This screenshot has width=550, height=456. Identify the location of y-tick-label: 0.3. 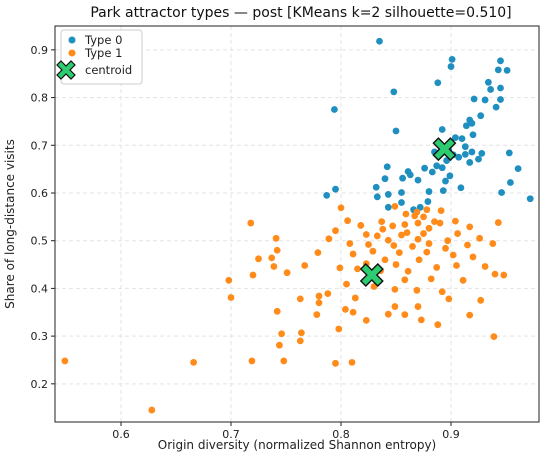
(40, 336).